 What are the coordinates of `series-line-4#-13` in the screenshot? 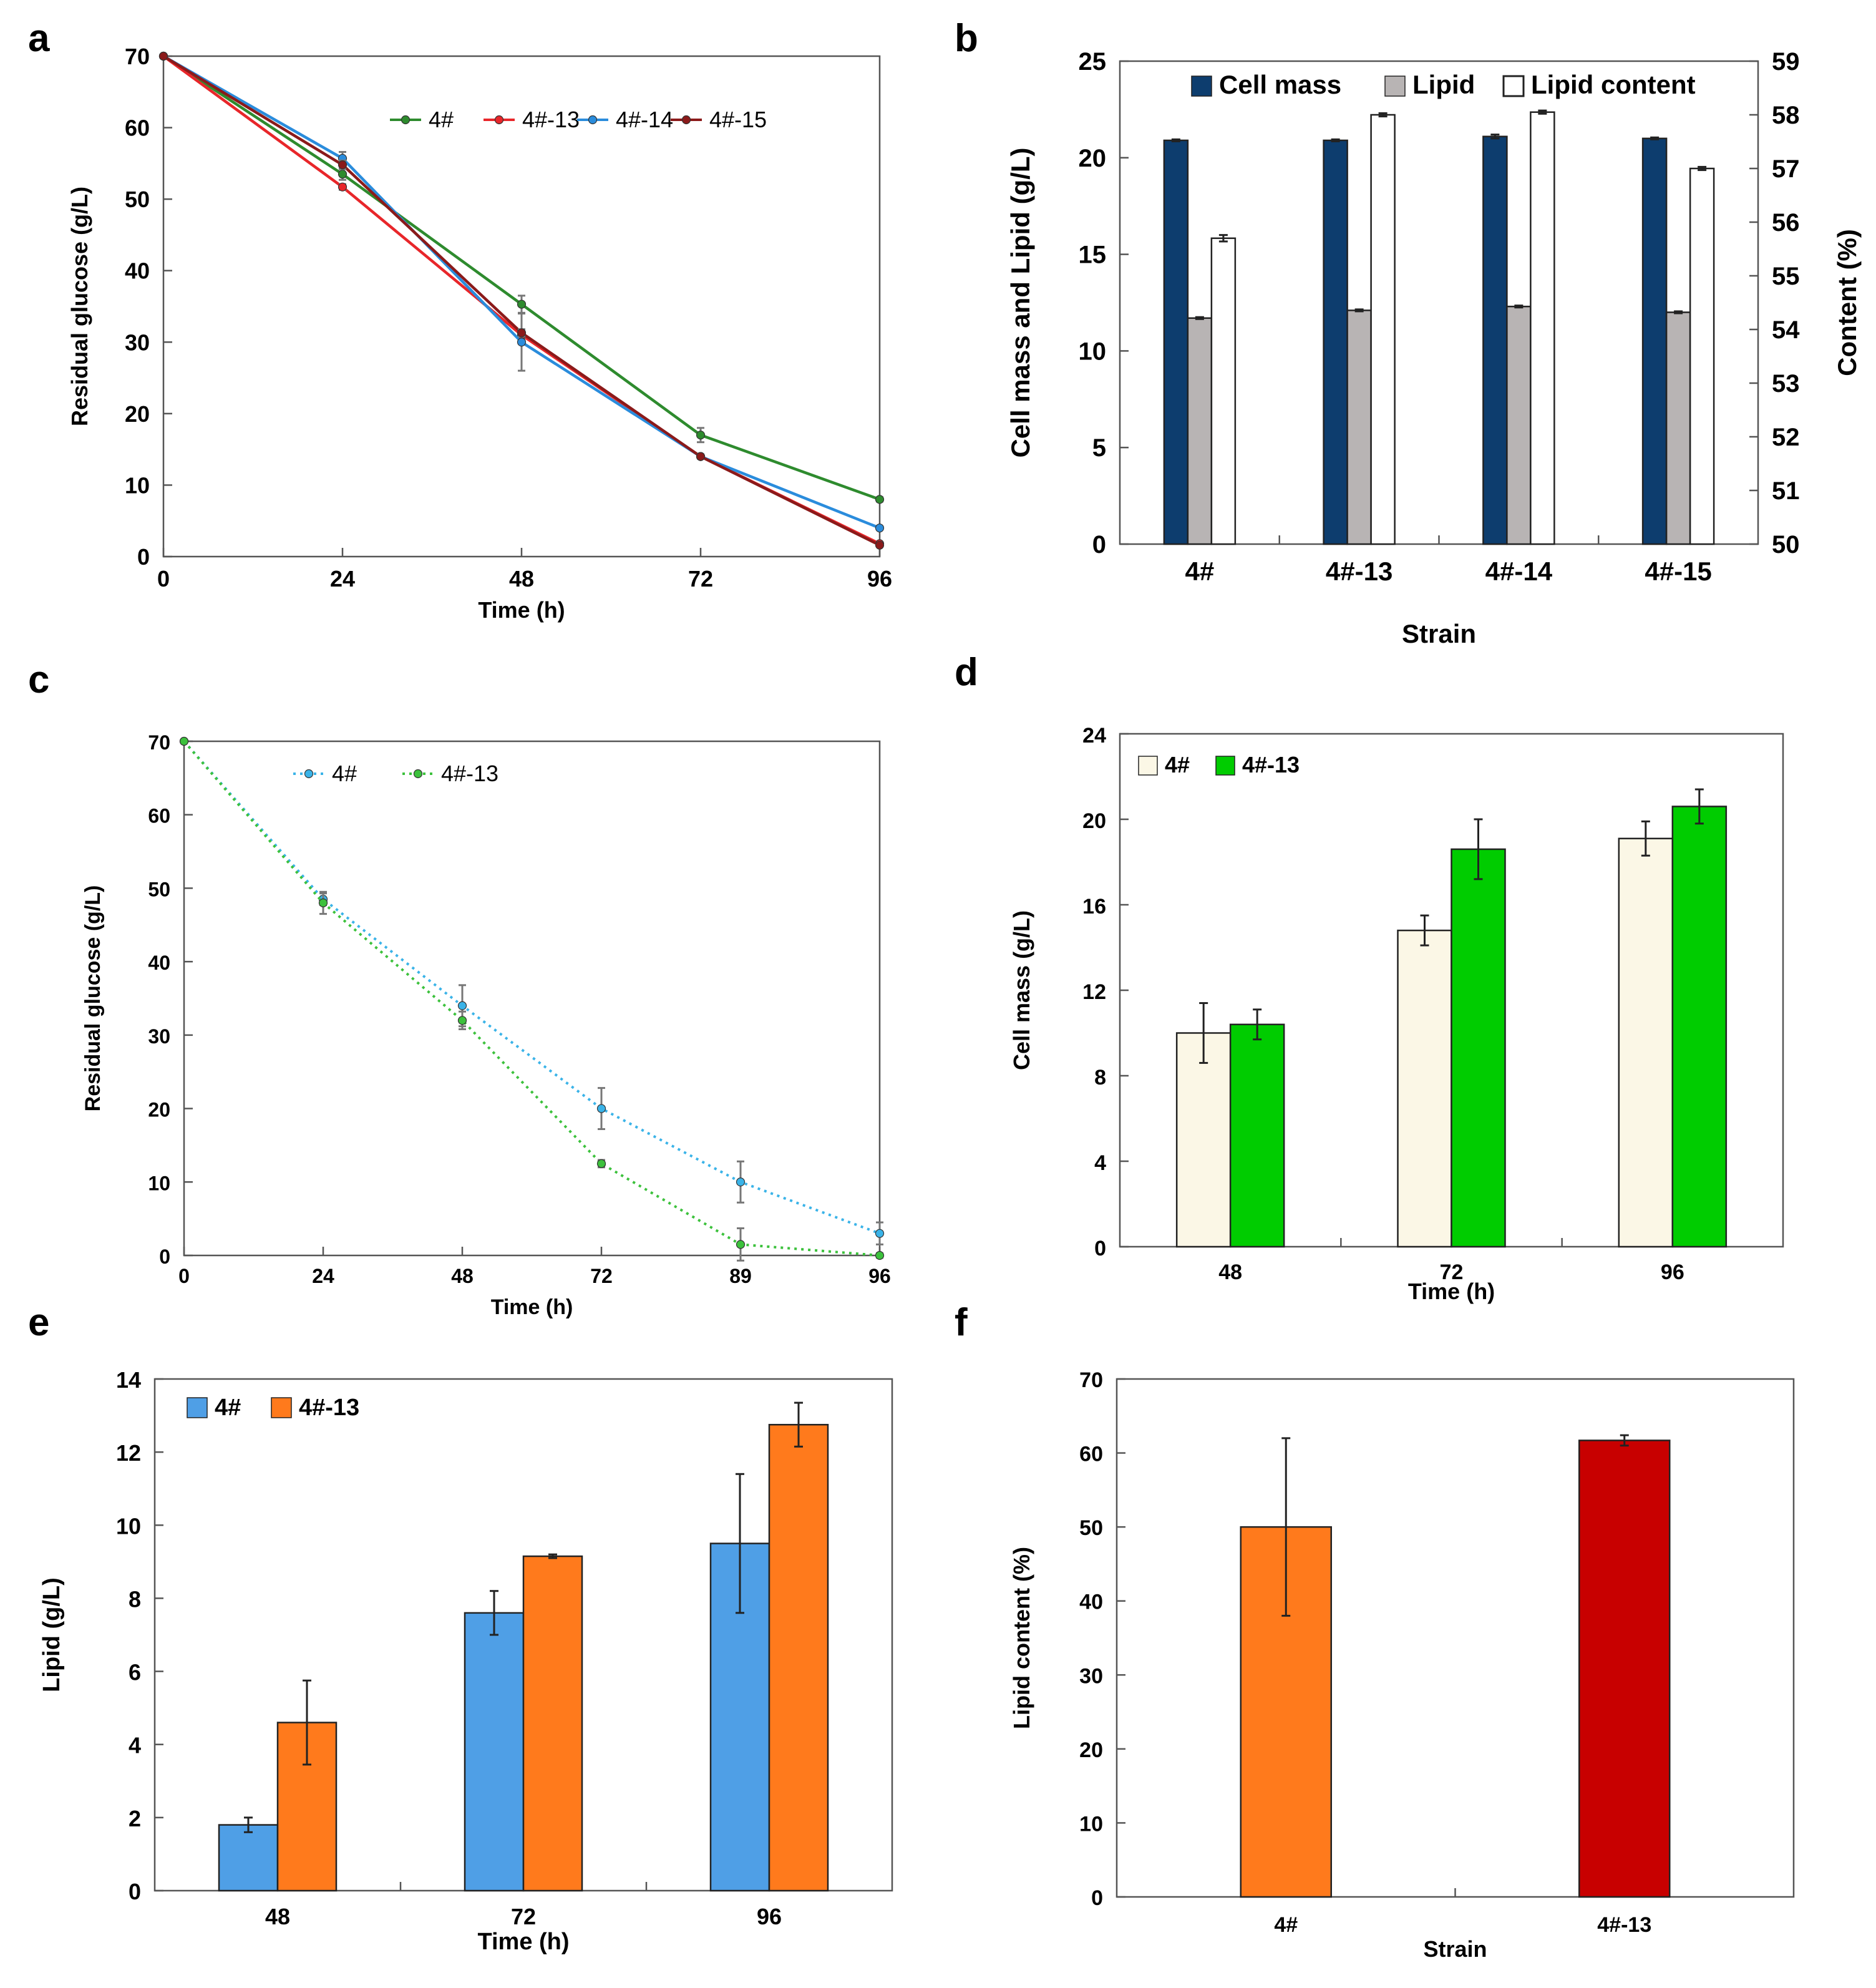 It's located at (531, 998).